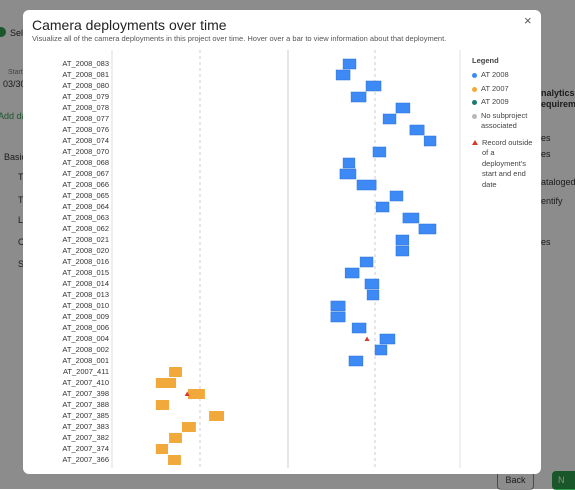 The image size is (575, 490). Describe the element at coordinates (85, 393) in the screenshot. I see `row-label: AT_2007_398` at that location.